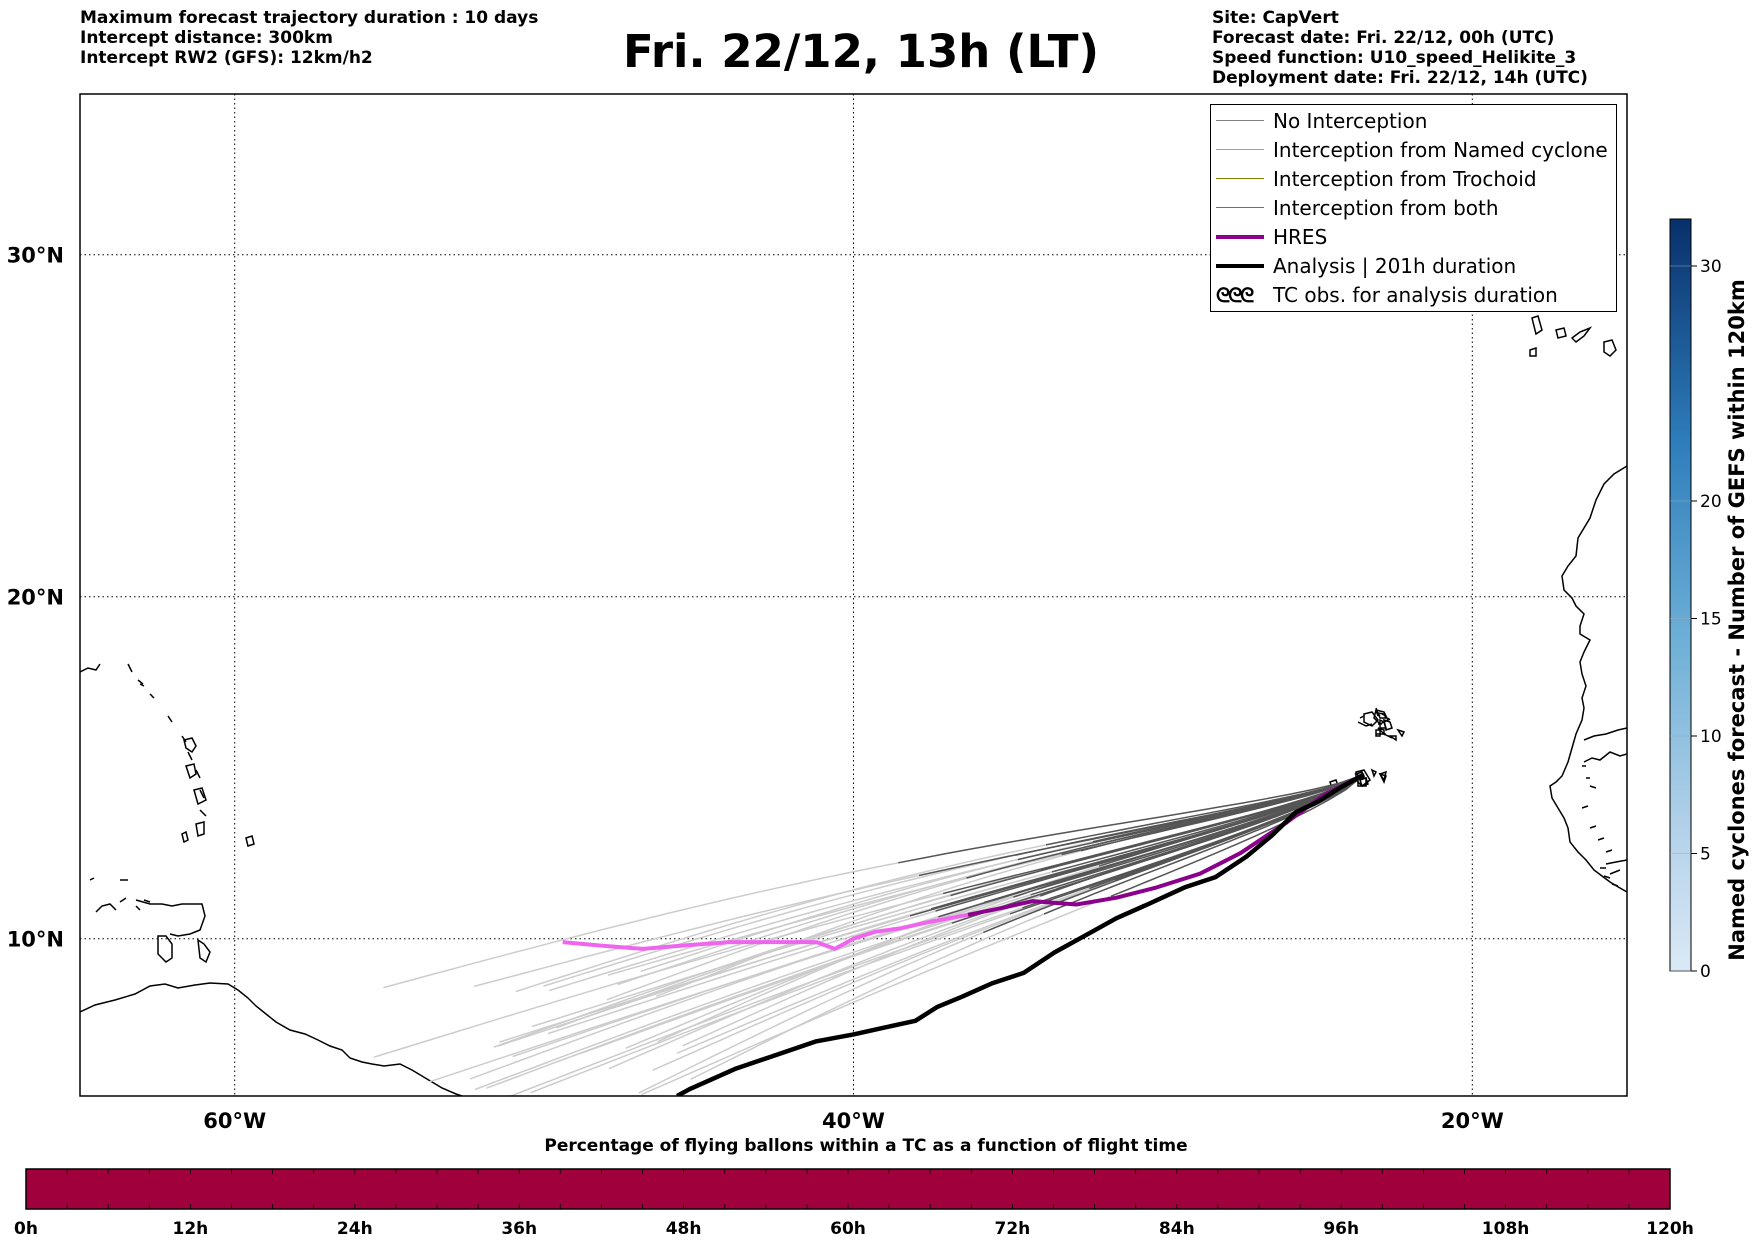  I want to click on hres-and-analysis-tracks, so click(964, 934).